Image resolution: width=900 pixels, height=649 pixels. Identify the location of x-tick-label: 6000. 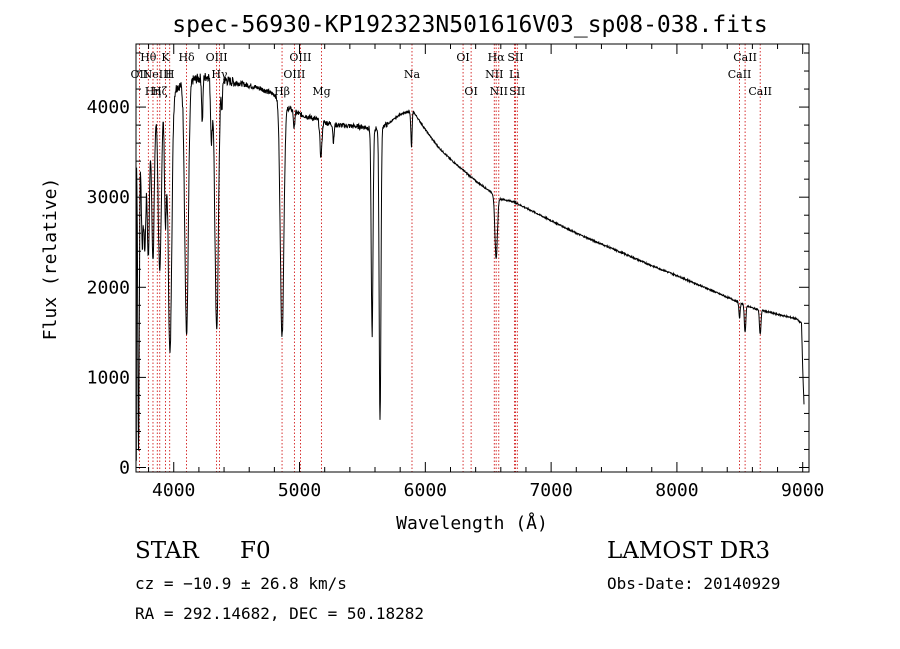
(425, 490).